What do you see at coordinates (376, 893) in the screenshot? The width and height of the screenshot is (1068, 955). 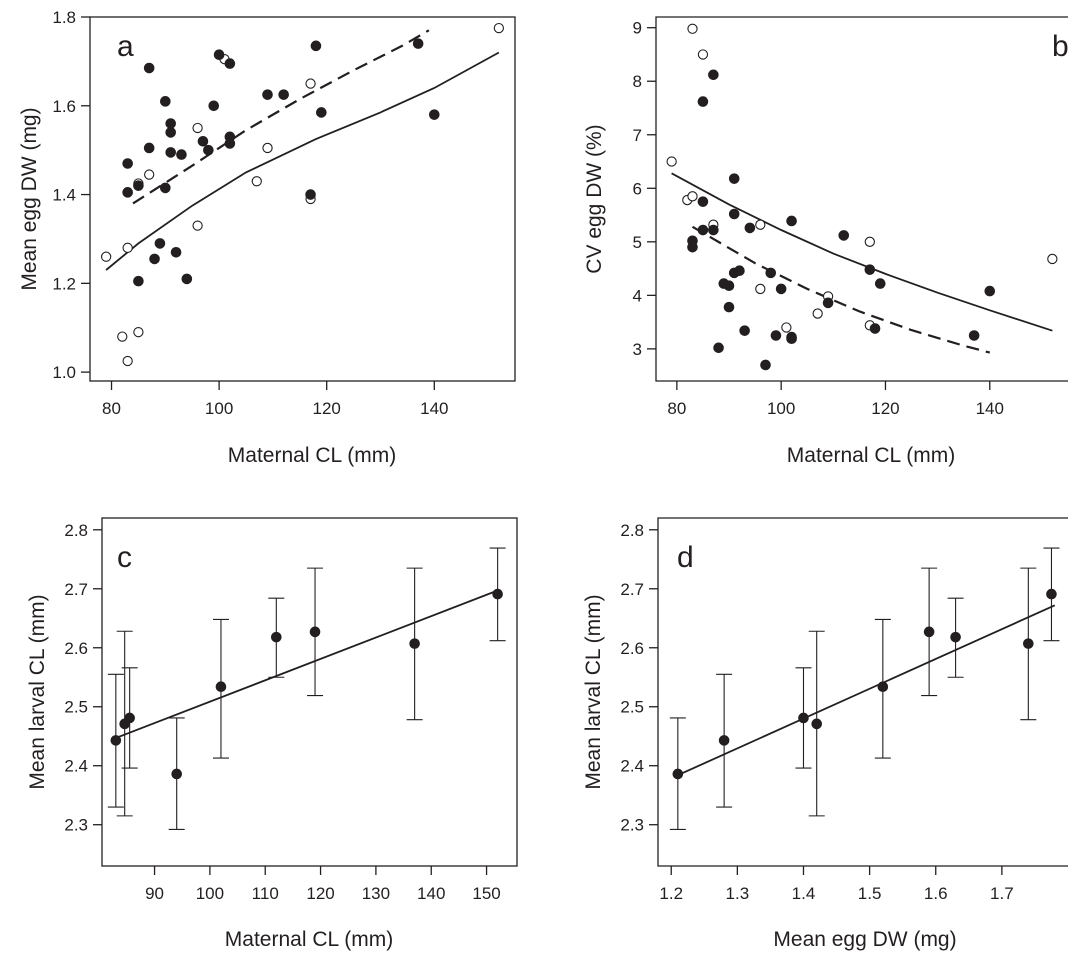 I see `x-tick-label: 130` at bounding box center [376, 893].